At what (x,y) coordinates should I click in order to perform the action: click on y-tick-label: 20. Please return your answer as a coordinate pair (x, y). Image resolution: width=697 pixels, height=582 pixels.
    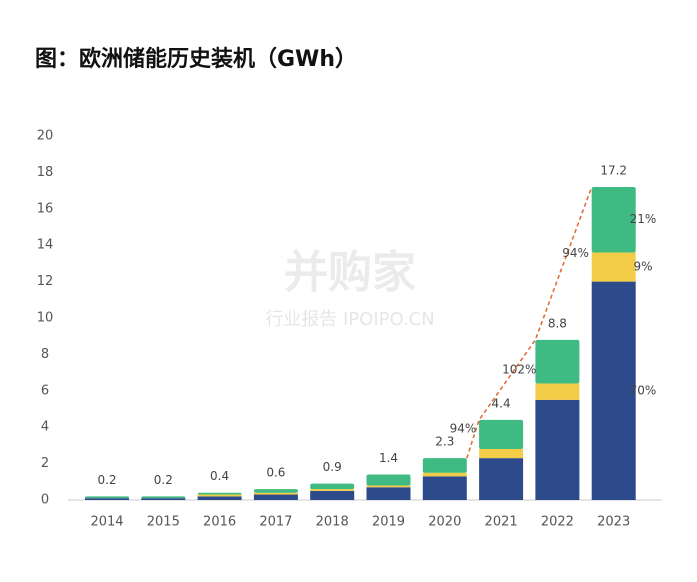
    Looking at the image, I should click on (45, 136).